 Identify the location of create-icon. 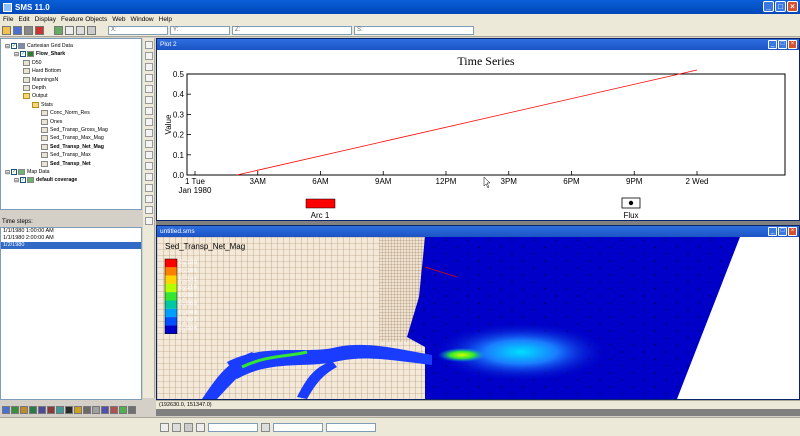
(149, 56).